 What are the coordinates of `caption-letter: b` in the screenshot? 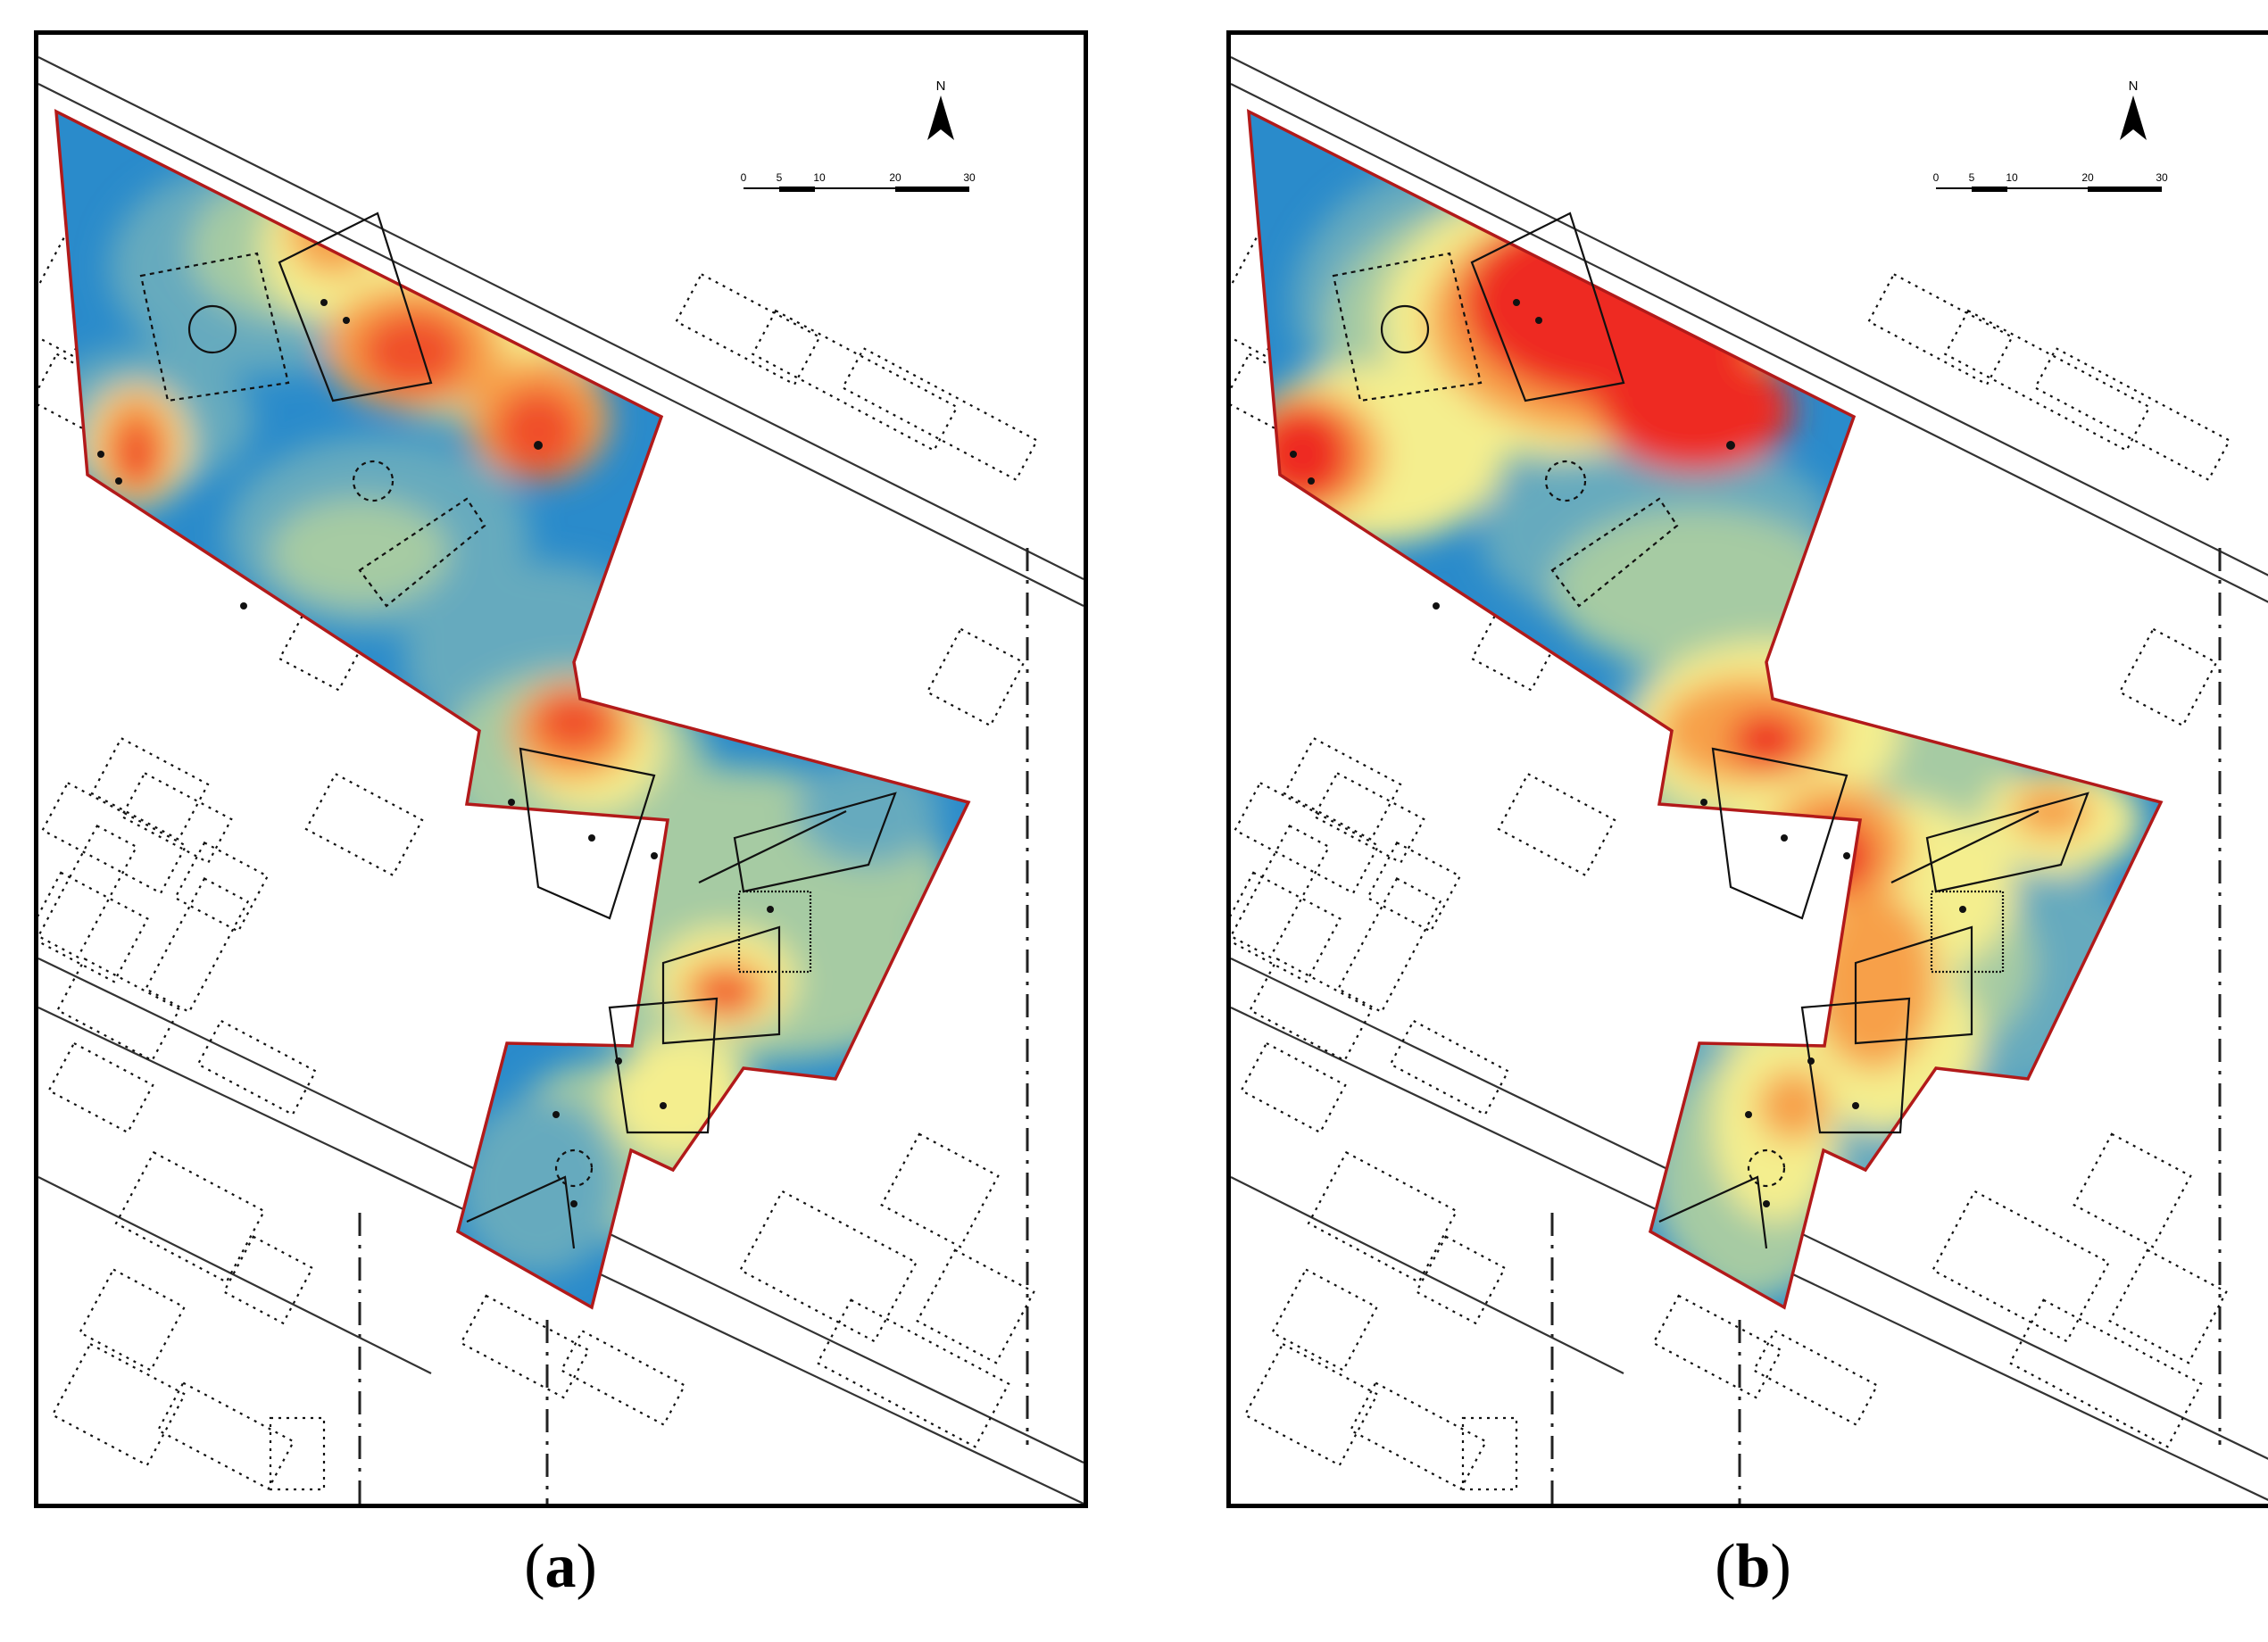 It's located at (1753, 1566).